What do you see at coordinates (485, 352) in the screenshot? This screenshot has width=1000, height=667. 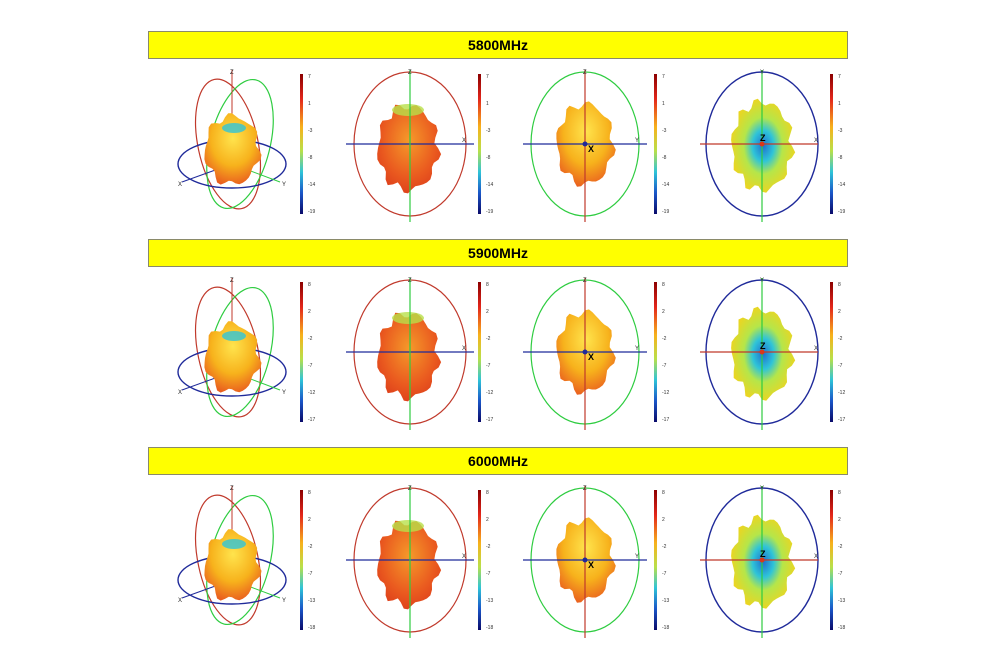 I see `color-scale: 8 2 -2 -7 -12 -17` at bounding box center [485, 352].